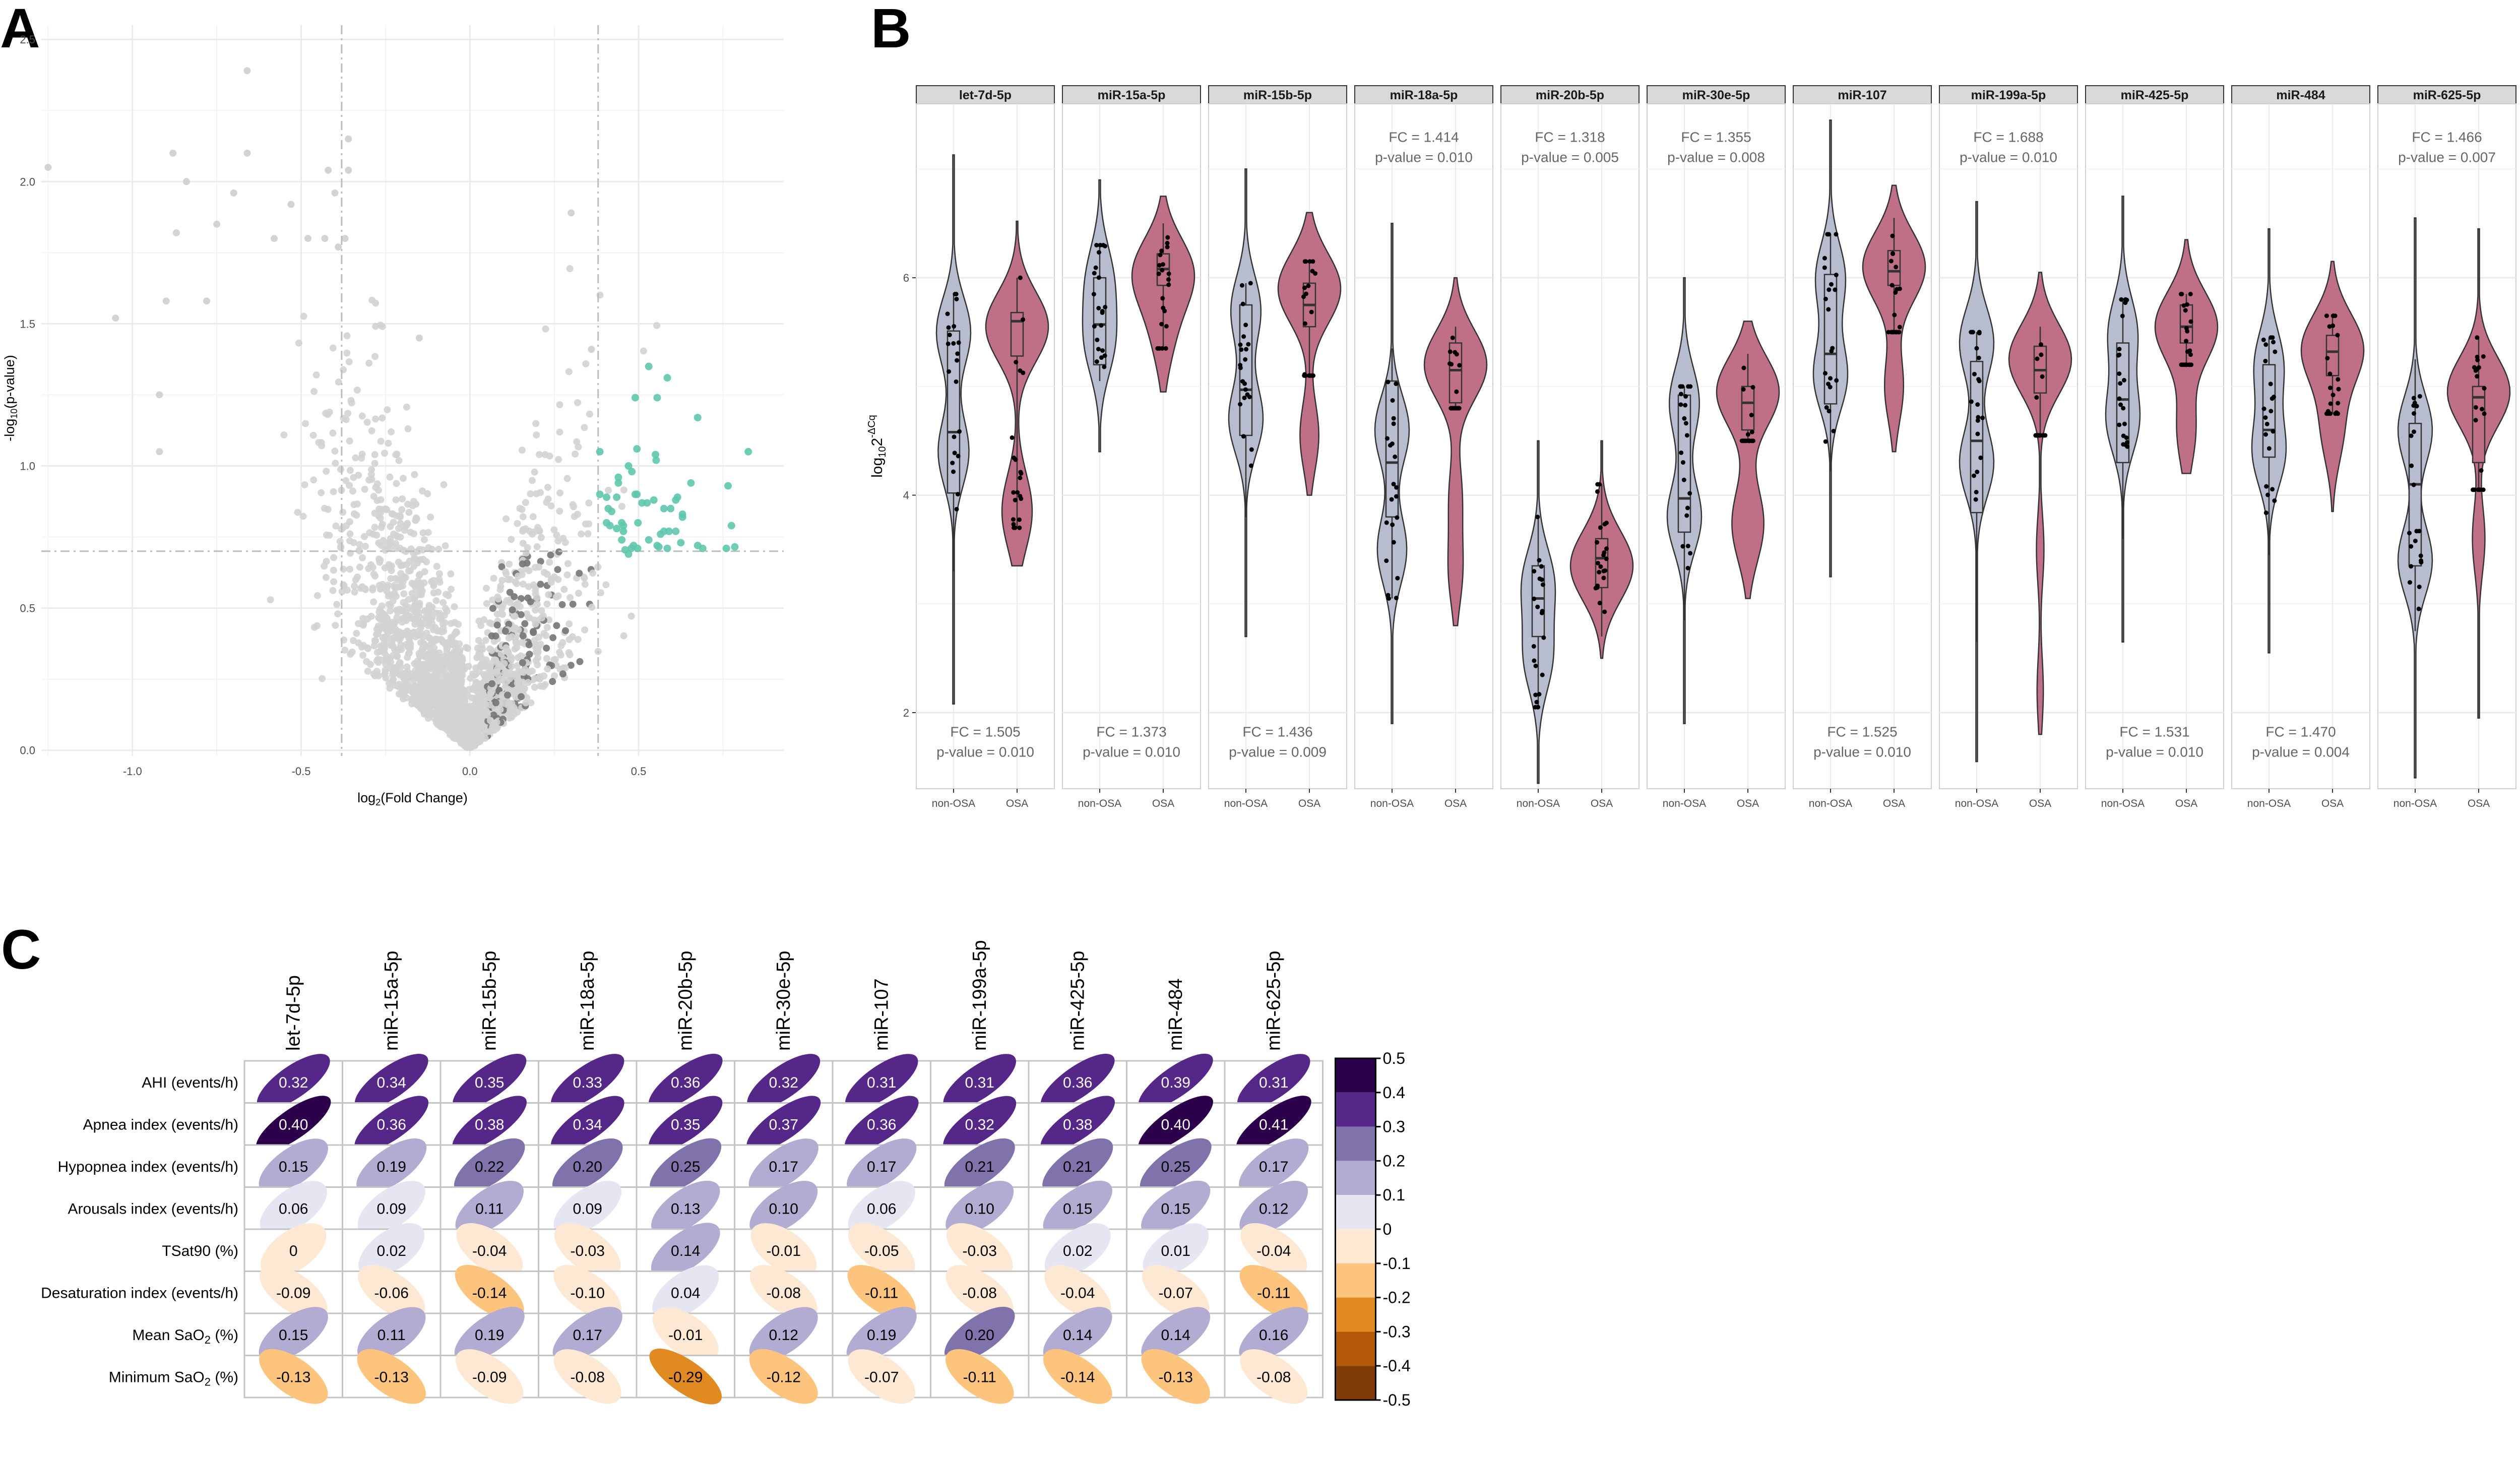 The height and width of the screenshot is (1460, 2520). Describe the element at coordinates (490, 1251) in the screenshot. I see `correlation-value: -0.04` at that location.